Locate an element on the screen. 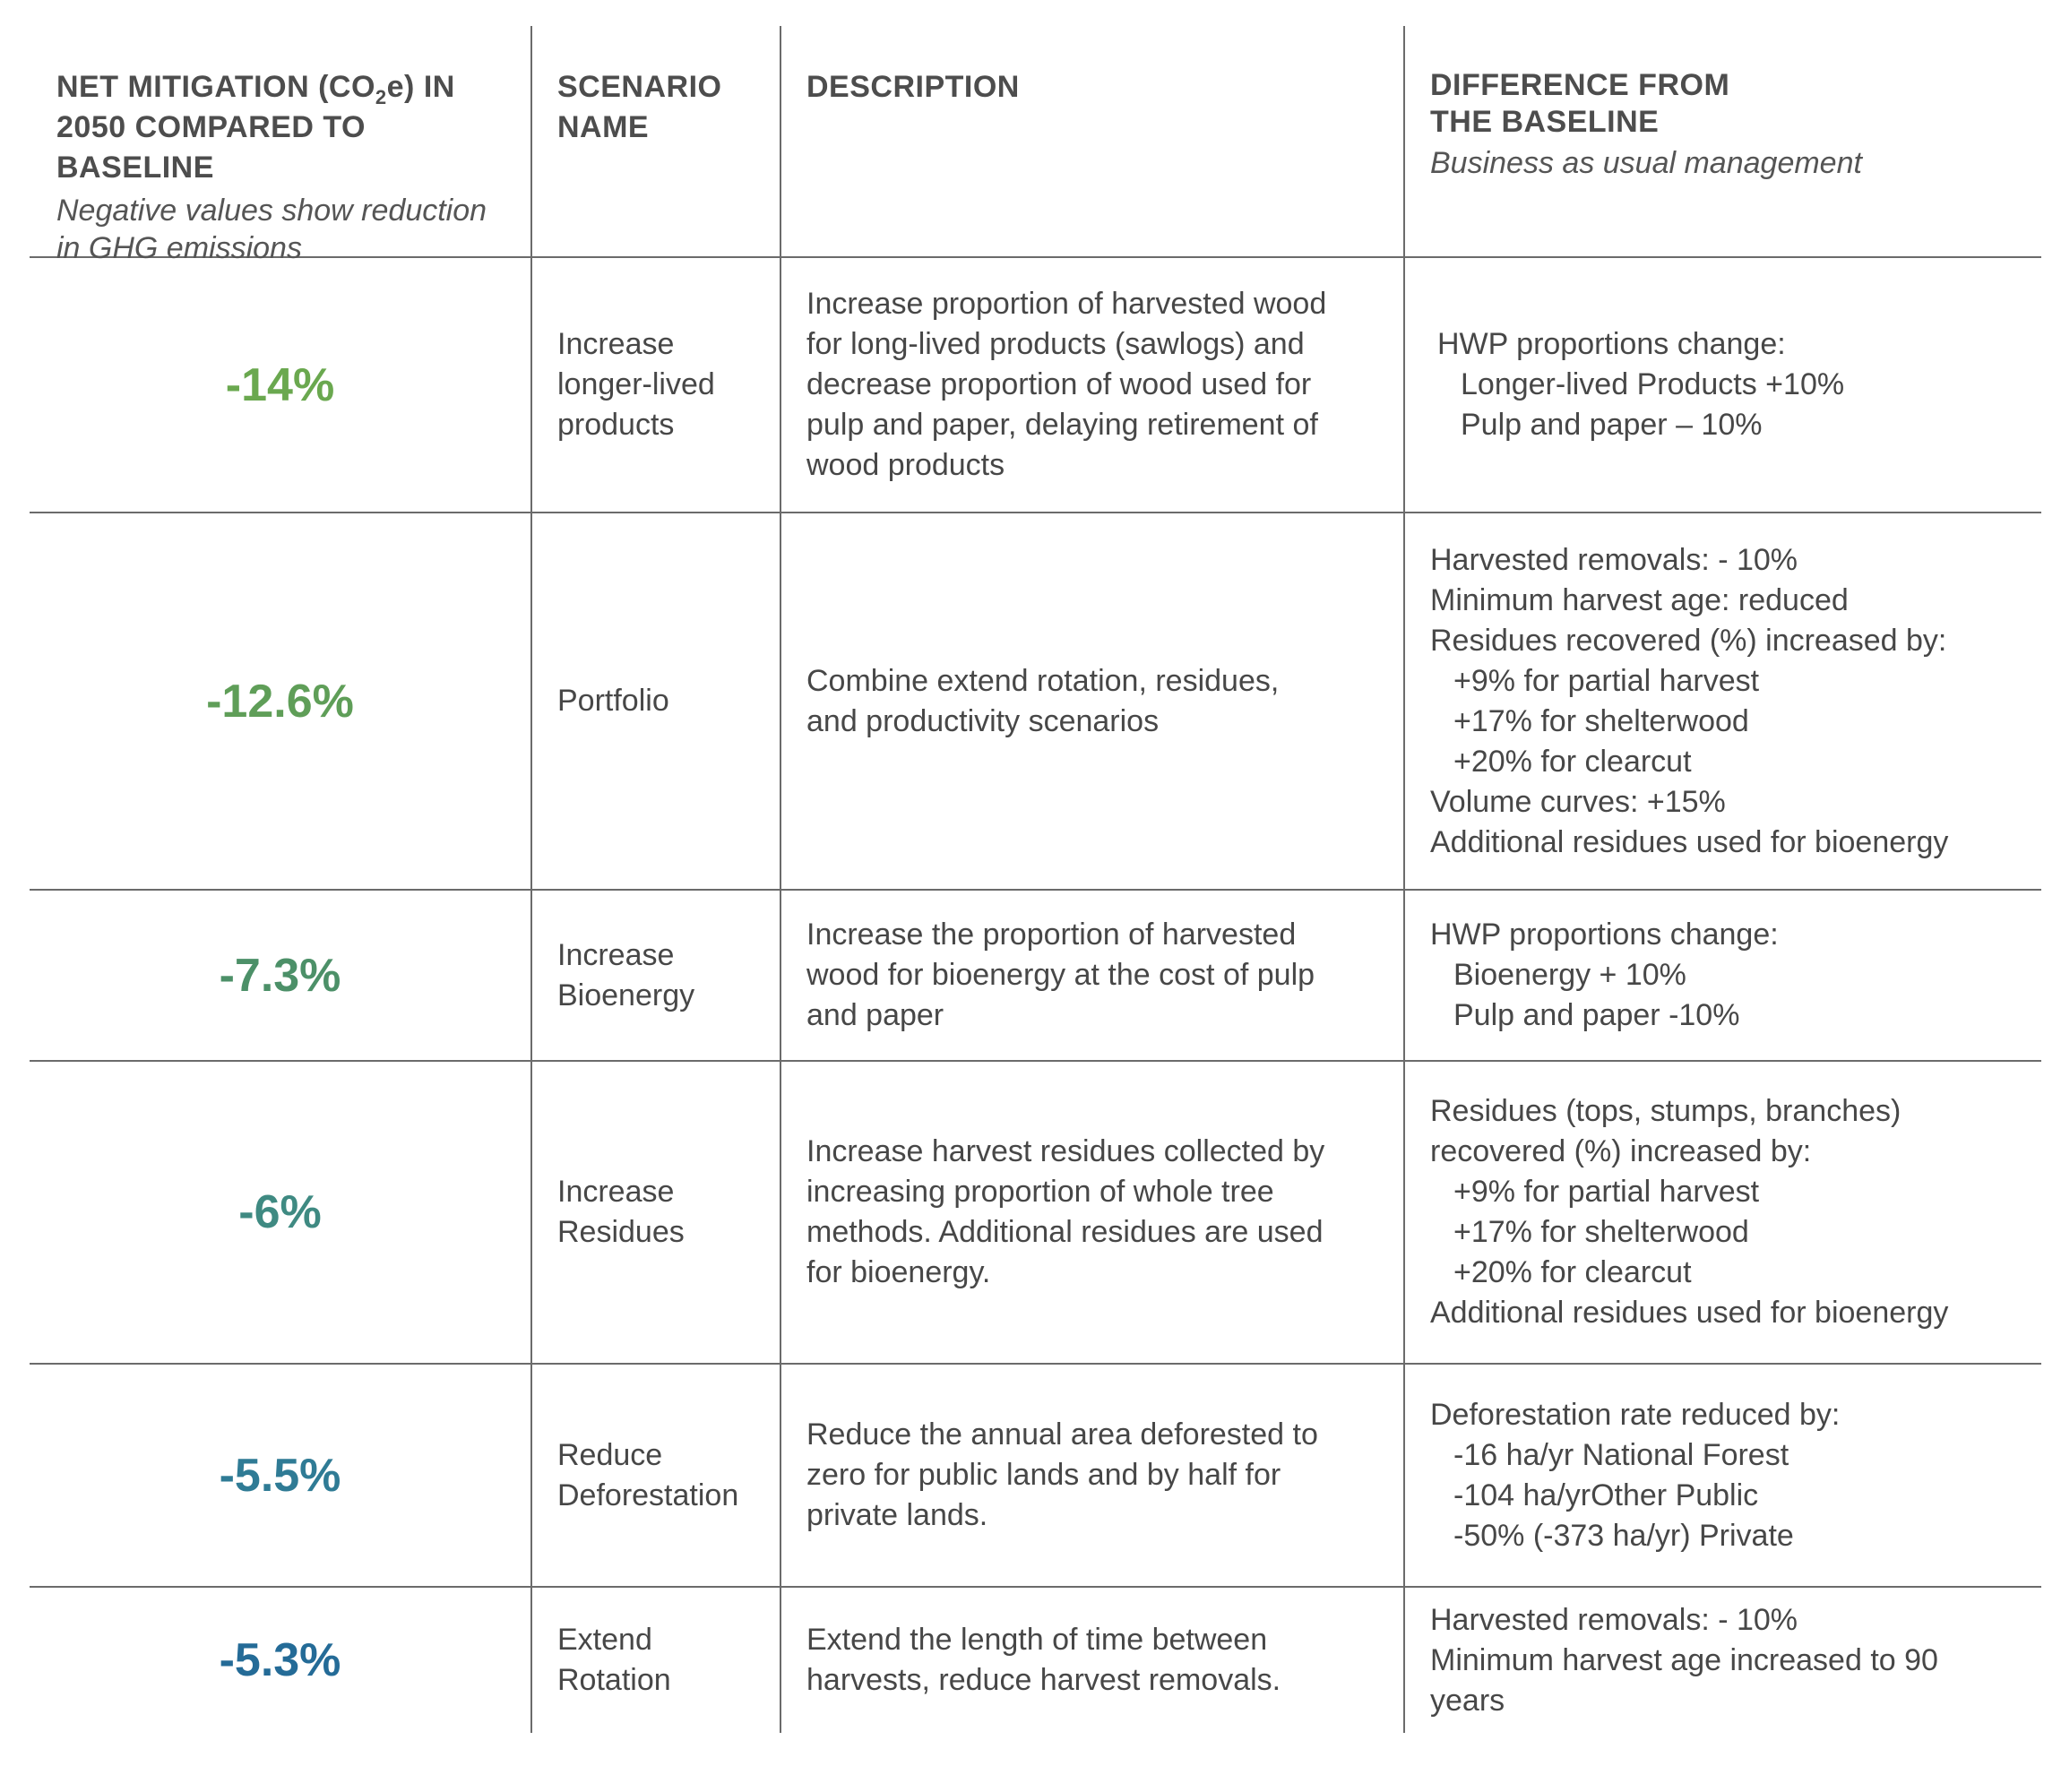  difference-line: Pulp and paper -10% is located at coordinates (1596, 1015).